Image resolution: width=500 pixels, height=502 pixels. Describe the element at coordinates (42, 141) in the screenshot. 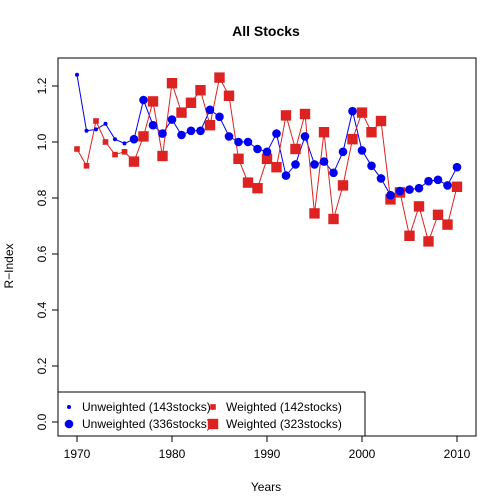

I see `y-tick-label: 1.0` at that location.